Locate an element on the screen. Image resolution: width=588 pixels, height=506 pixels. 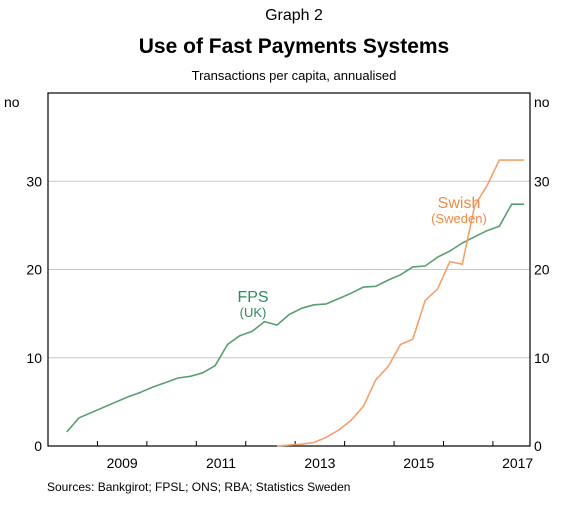
y-tick-label-right: 0 is located at coordinates (538, 446).